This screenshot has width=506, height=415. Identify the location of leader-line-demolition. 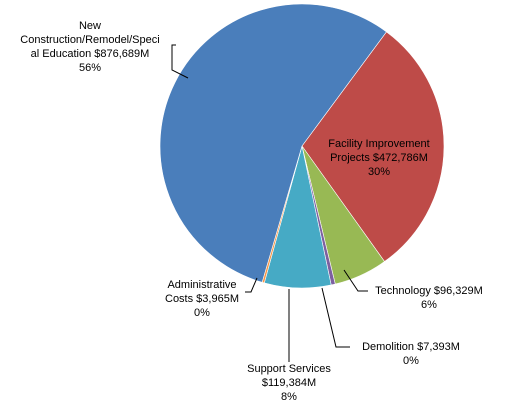
(335, 317).